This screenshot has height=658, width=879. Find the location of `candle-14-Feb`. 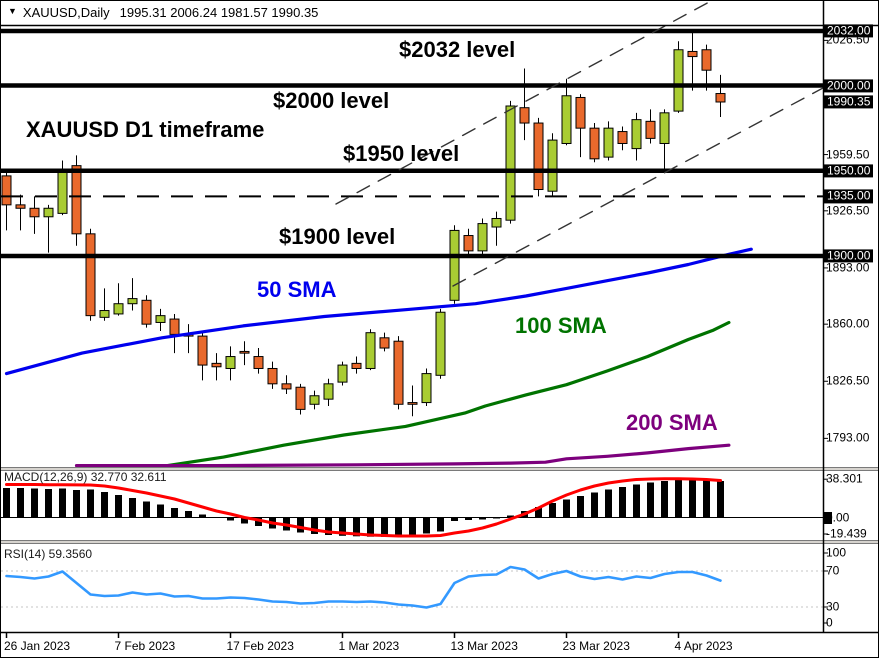

candle-14-Feb is located at coordinates (188, 339).